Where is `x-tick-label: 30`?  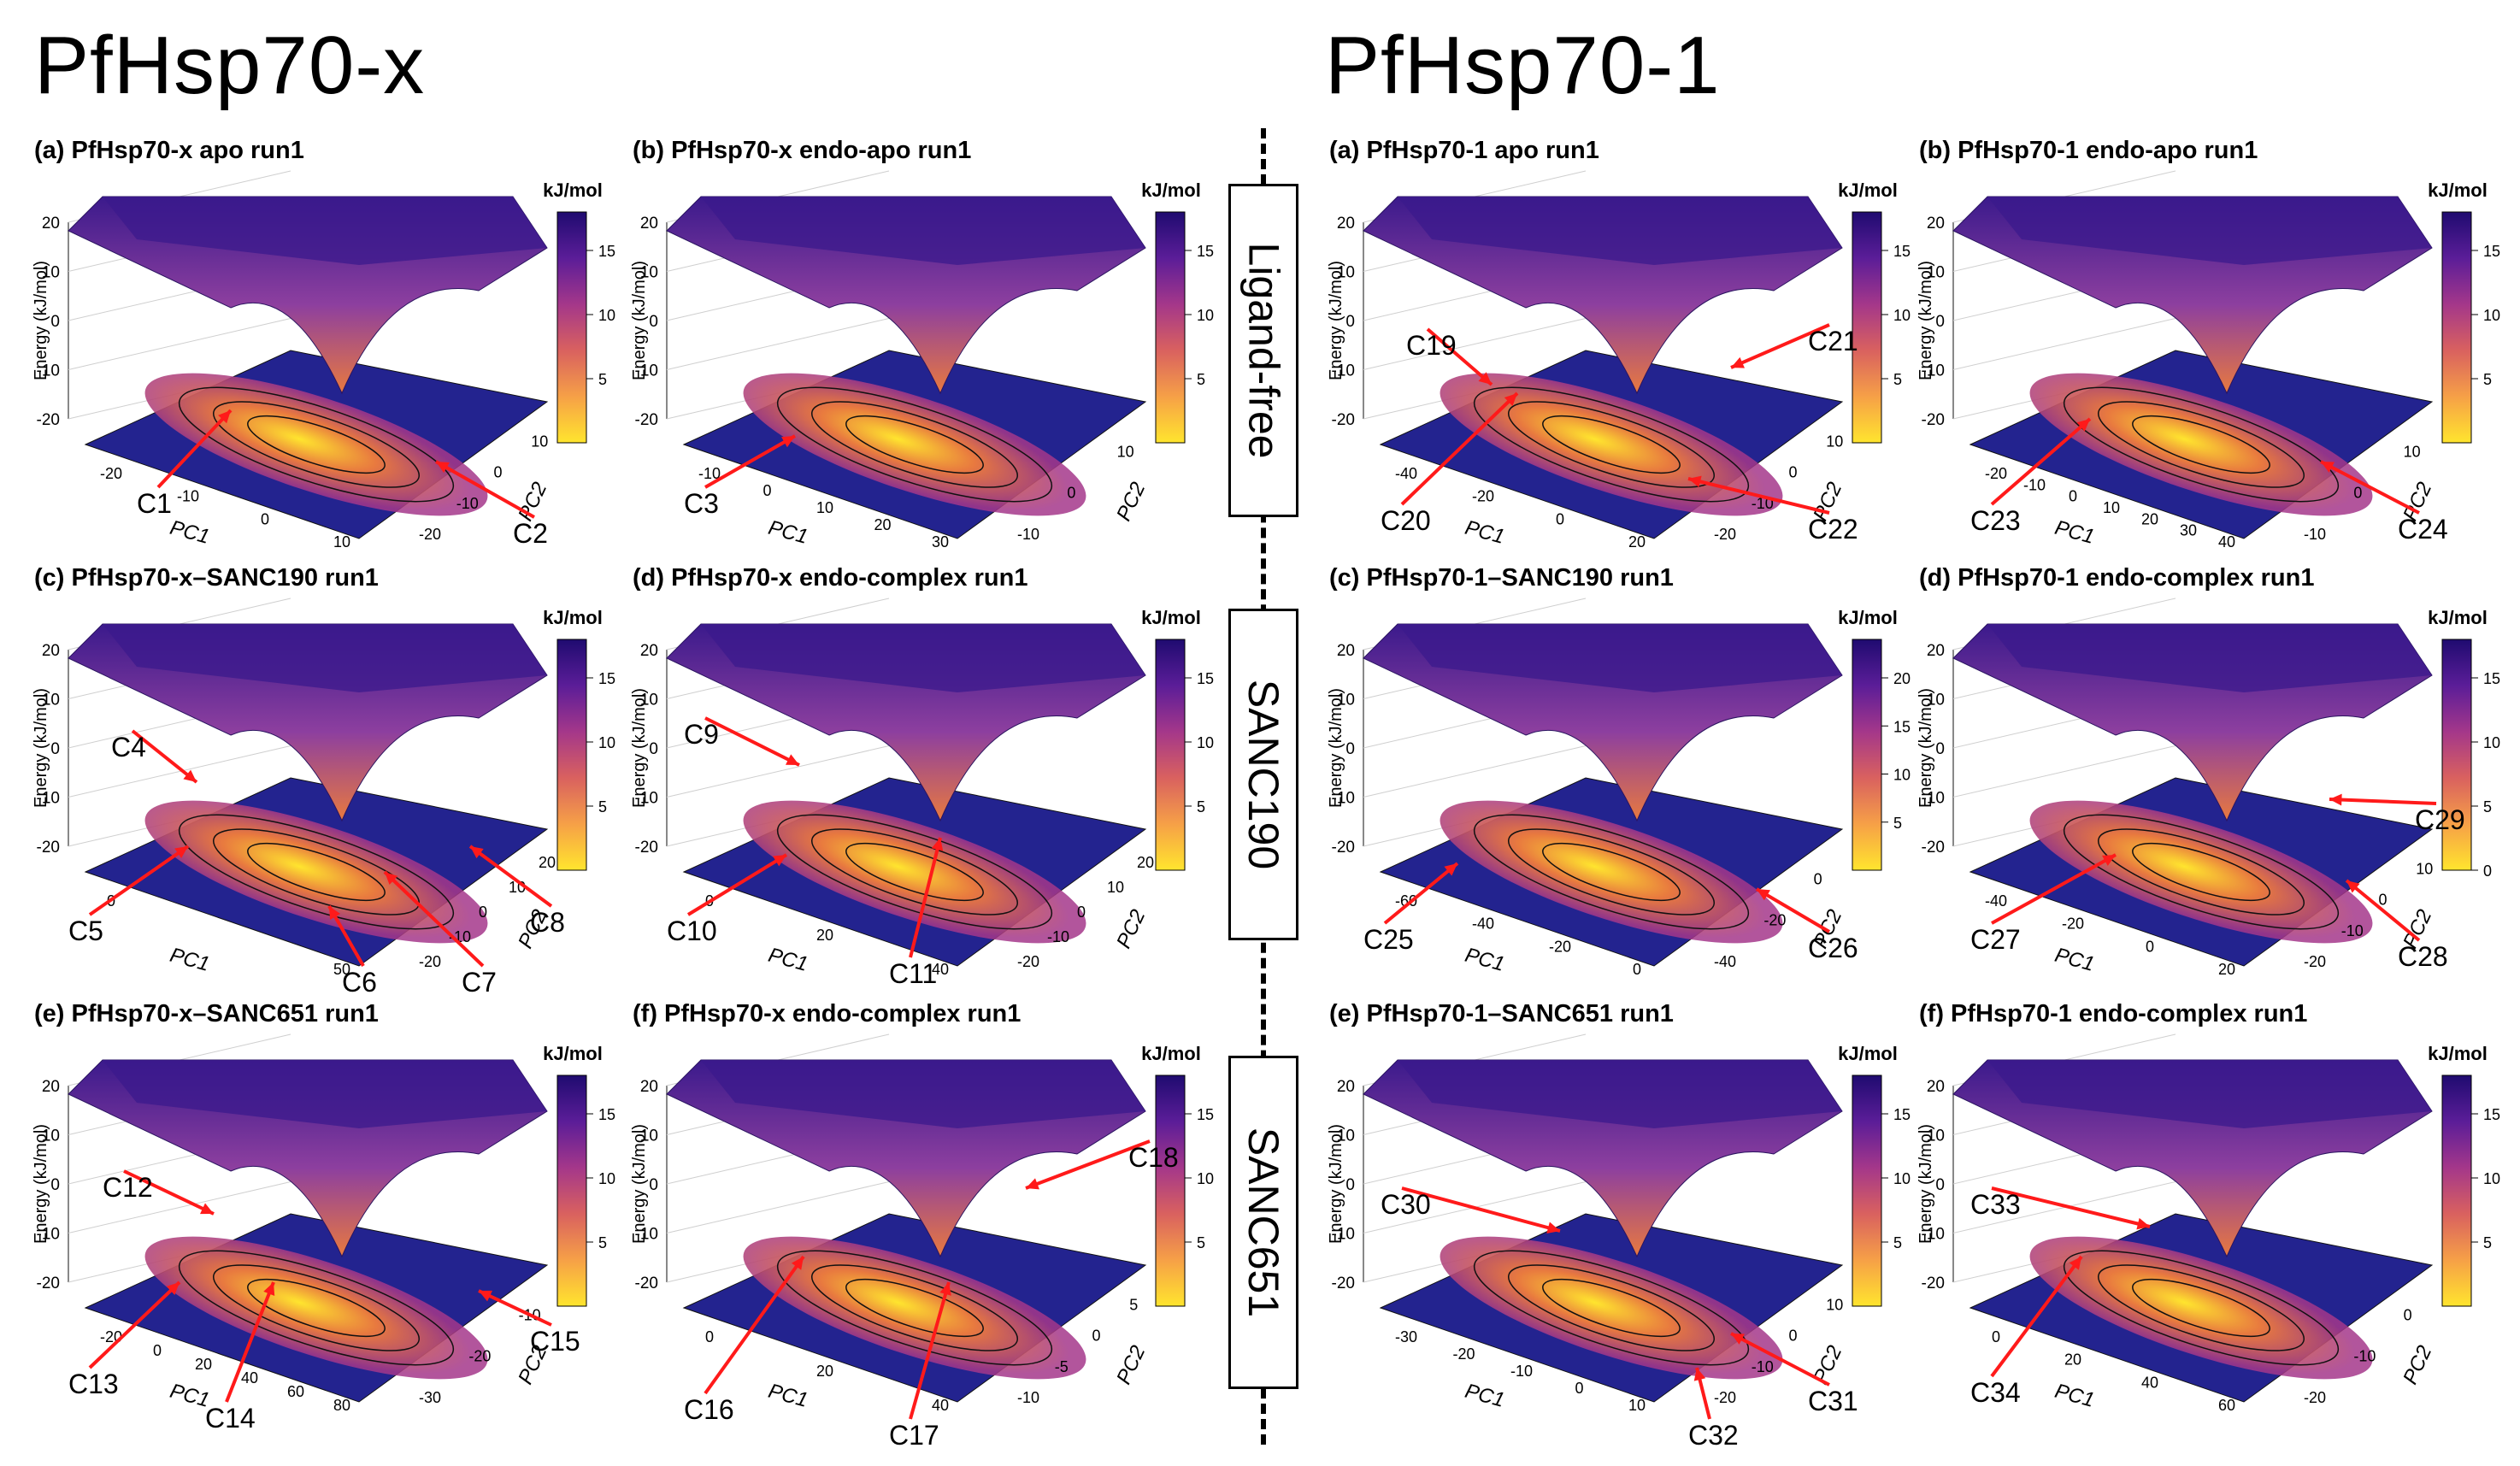 x-tick-label: 30 is located at coordinates (940, 542).